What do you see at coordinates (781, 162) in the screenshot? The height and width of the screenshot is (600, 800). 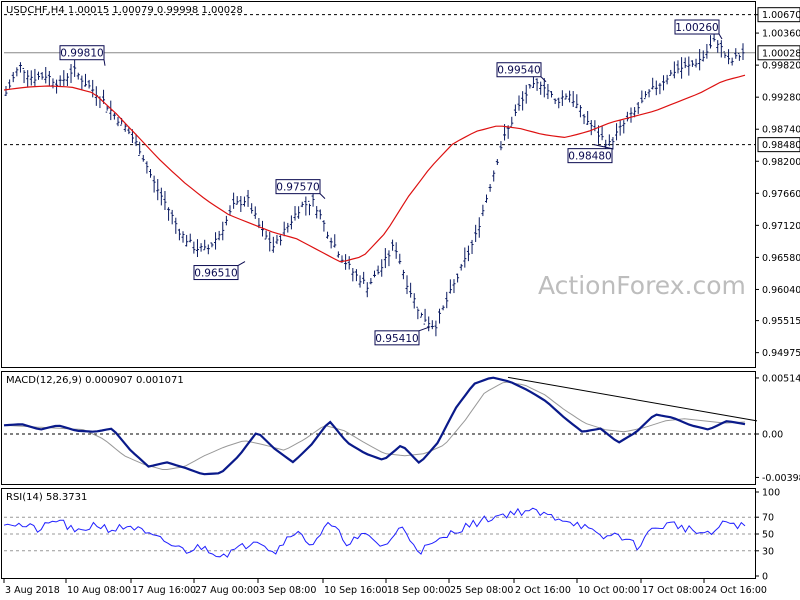 I see `main-y-tick-label: 0.98200` at bounding box center [781, 162].